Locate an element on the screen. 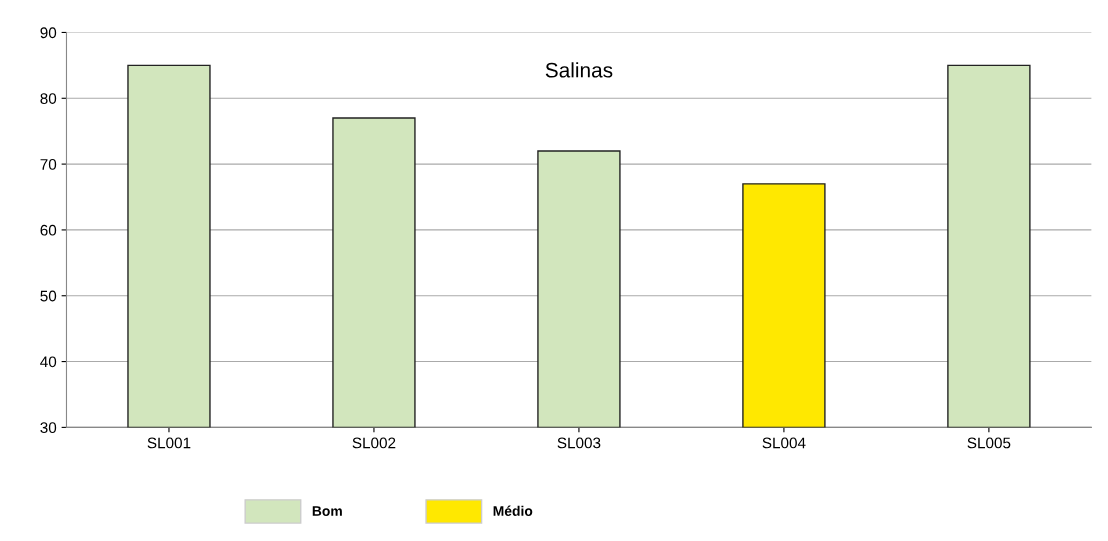 The width and height of the screenshot is (1108, 541). text: Salinas is located at coordinates (579, 70).